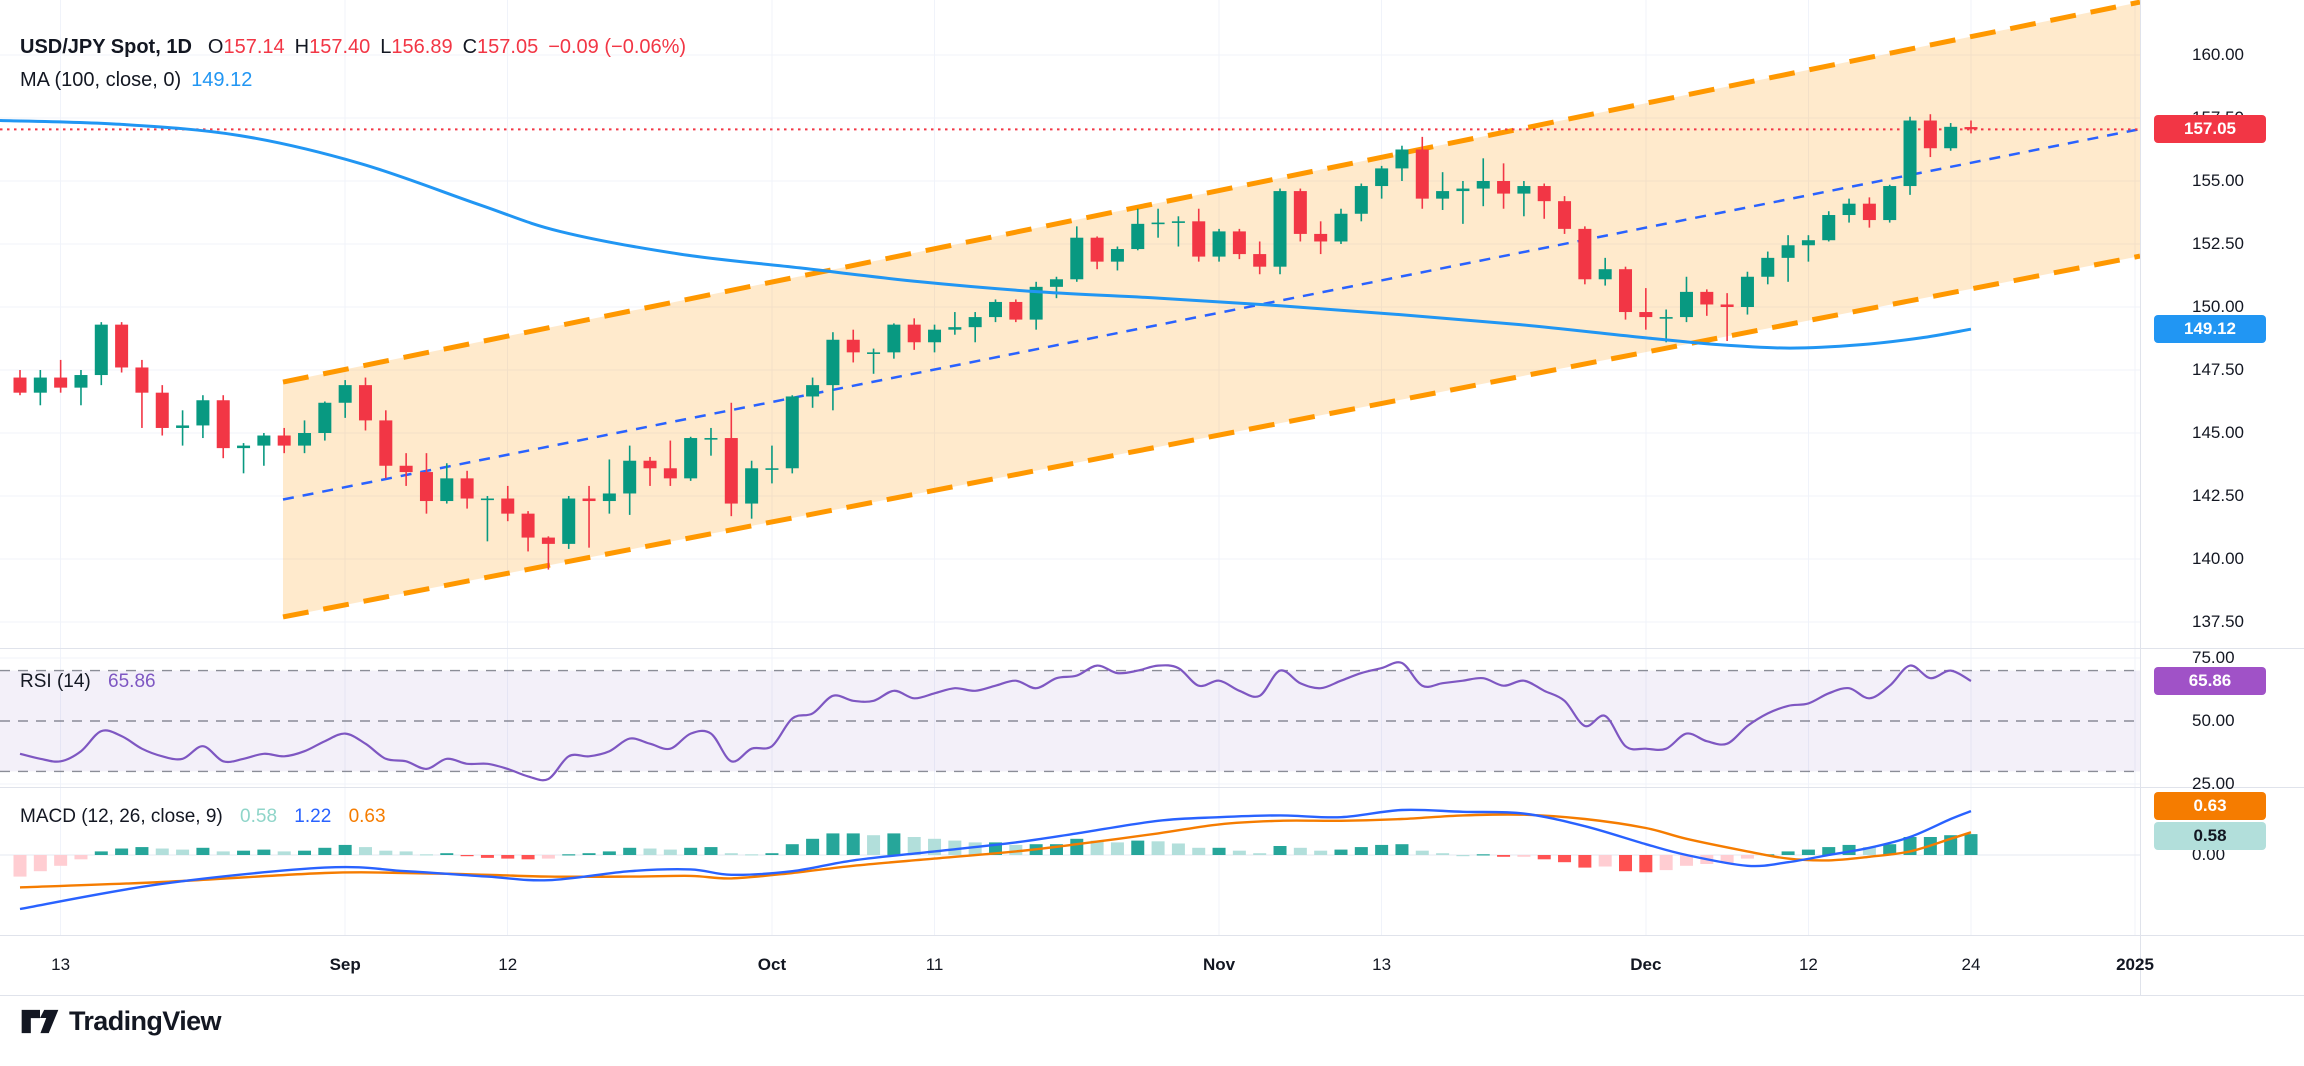 This screenshot has height=1066, width=2304. What do you see at coordinates (386, 47) in the screenshot?
I see `low-label: L` at bounding box center [386, 47].